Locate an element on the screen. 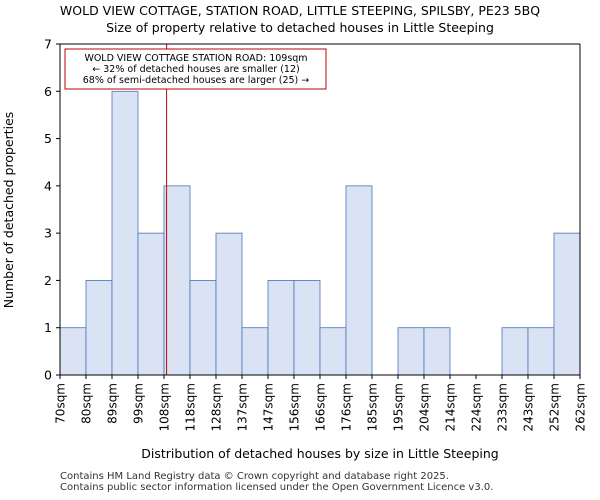 This screenshot has width=600, height=500. x-tick-label: 176sqm is located at coordinates (347, 407).